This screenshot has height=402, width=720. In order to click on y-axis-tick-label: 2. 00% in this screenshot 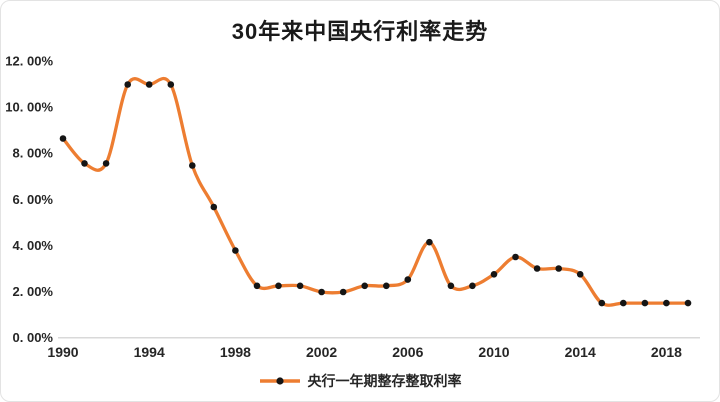, I will do `click(33, 291)`.